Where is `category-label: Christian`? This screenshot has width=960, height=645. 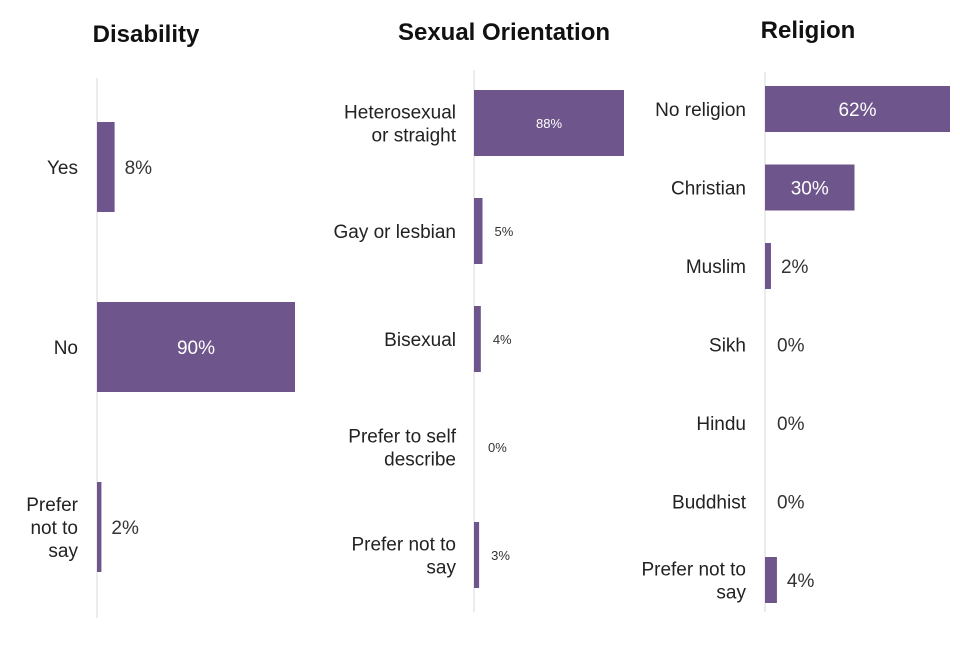 category-label: Christian is located at coordinates (708, 189).